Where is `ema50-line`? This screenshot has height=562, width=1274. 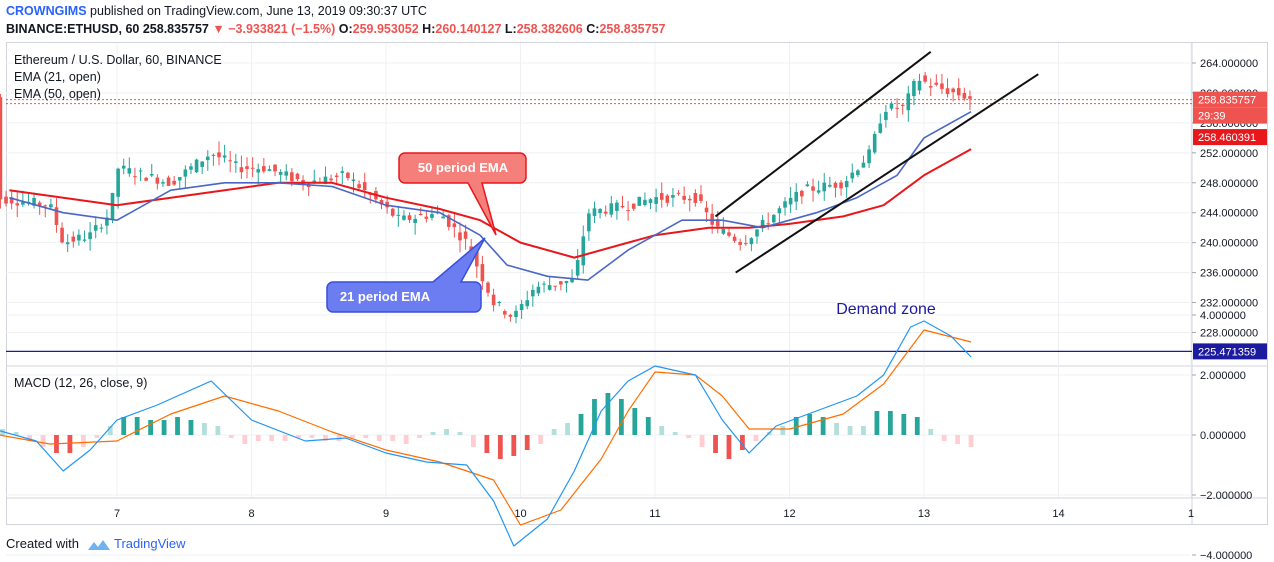
ema50-line is located at coordinates (490, 203).